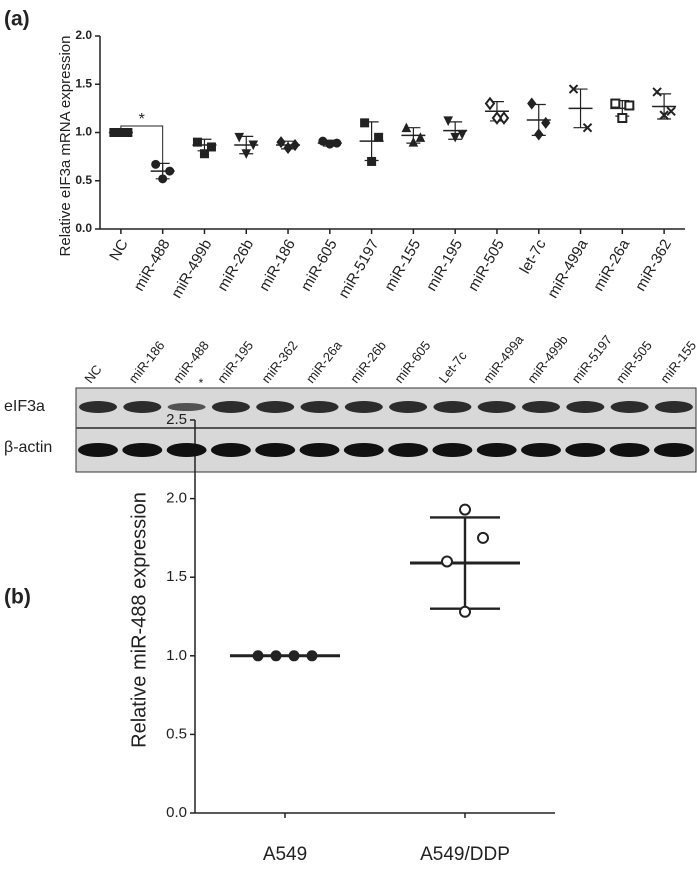 This screenshot has height=883, width=697. I want to click on x-tick-label: let-7c, so click(533, 256).